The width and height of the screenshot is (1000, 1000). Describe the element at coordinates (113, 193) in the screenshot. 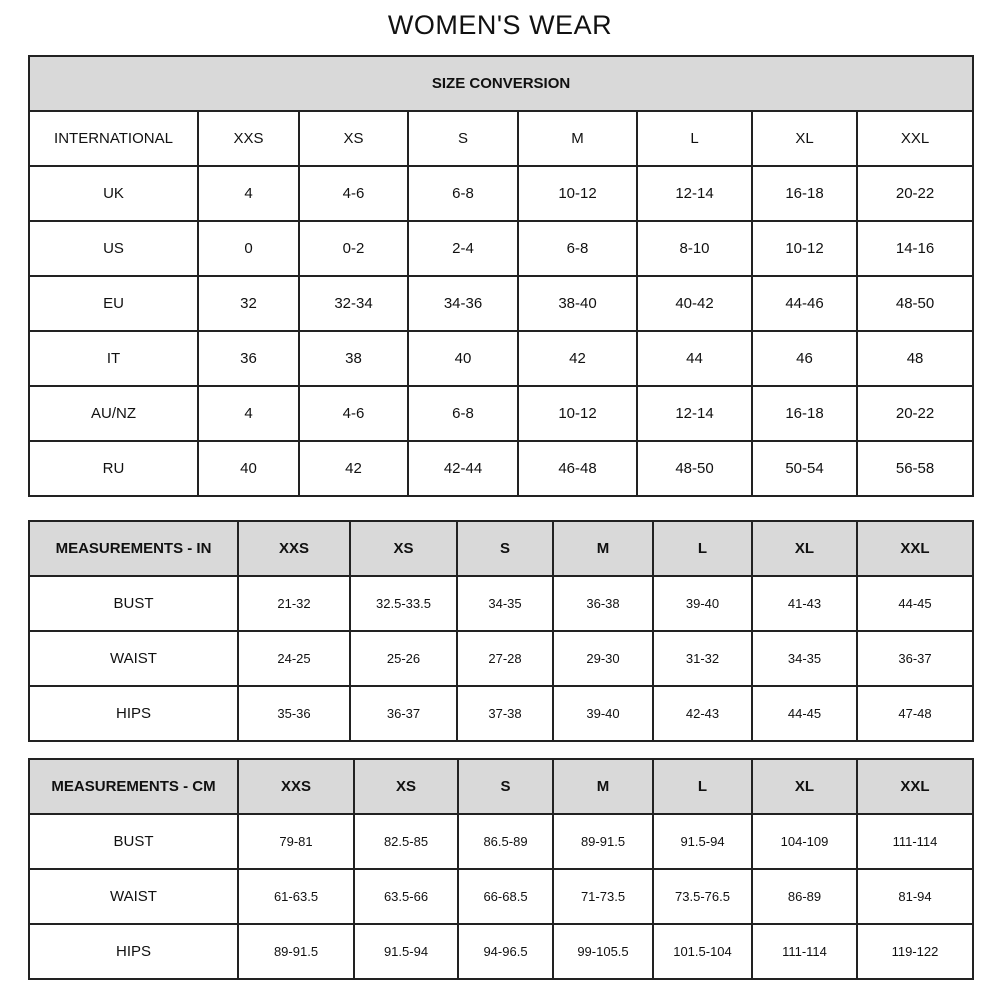

I see `row-label: UK` at that location.